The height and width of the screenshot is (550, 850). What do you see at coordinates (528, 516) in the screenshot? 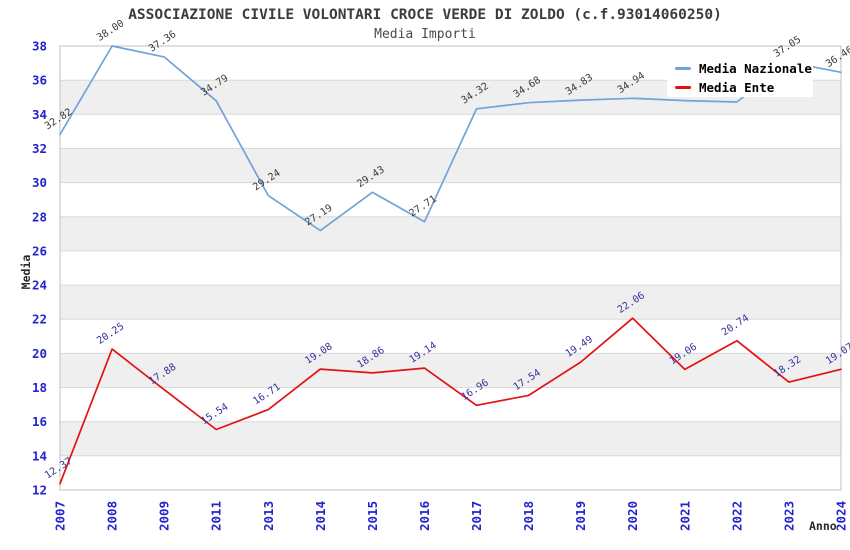
I see `x-tick-label: 2018` at bounding box center [528, 516].